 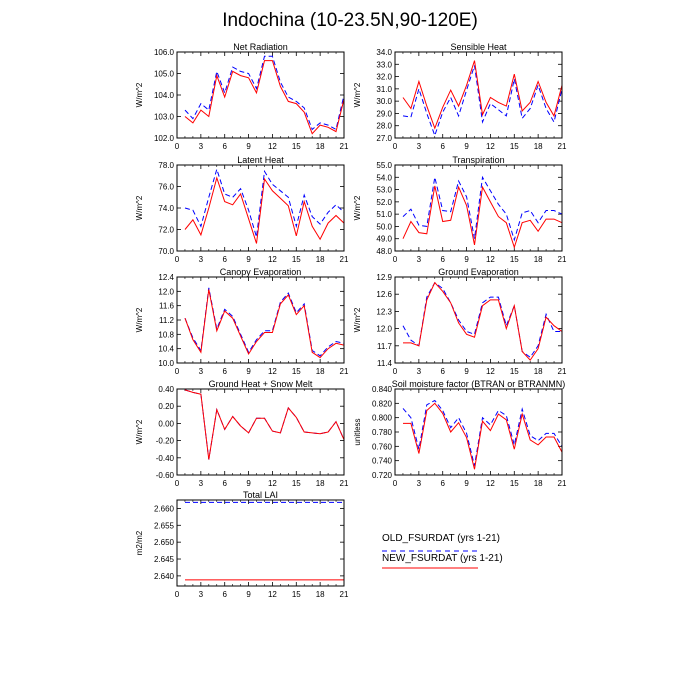 What do you see at coordinates (382, 446) in the screenshot?
I see `y-tick-label: 0.760` at bounding box center [382, 446].